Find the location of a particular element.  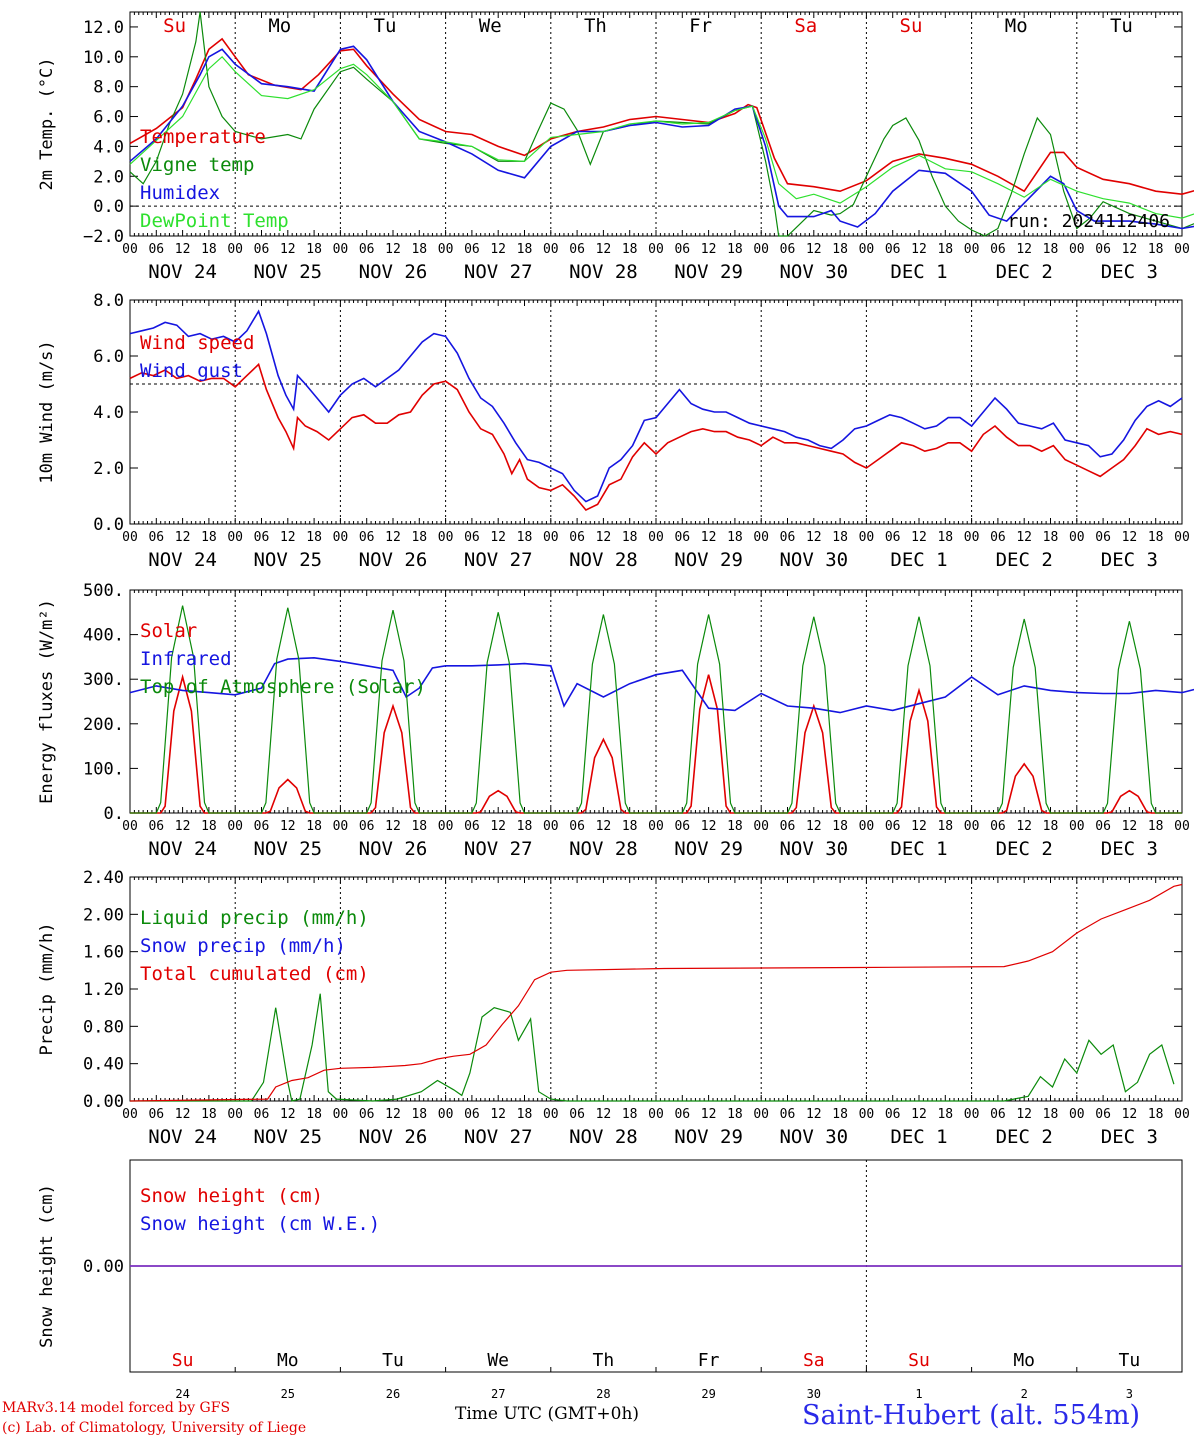

series-line-wind-speed is located at coordinates (656, 436).